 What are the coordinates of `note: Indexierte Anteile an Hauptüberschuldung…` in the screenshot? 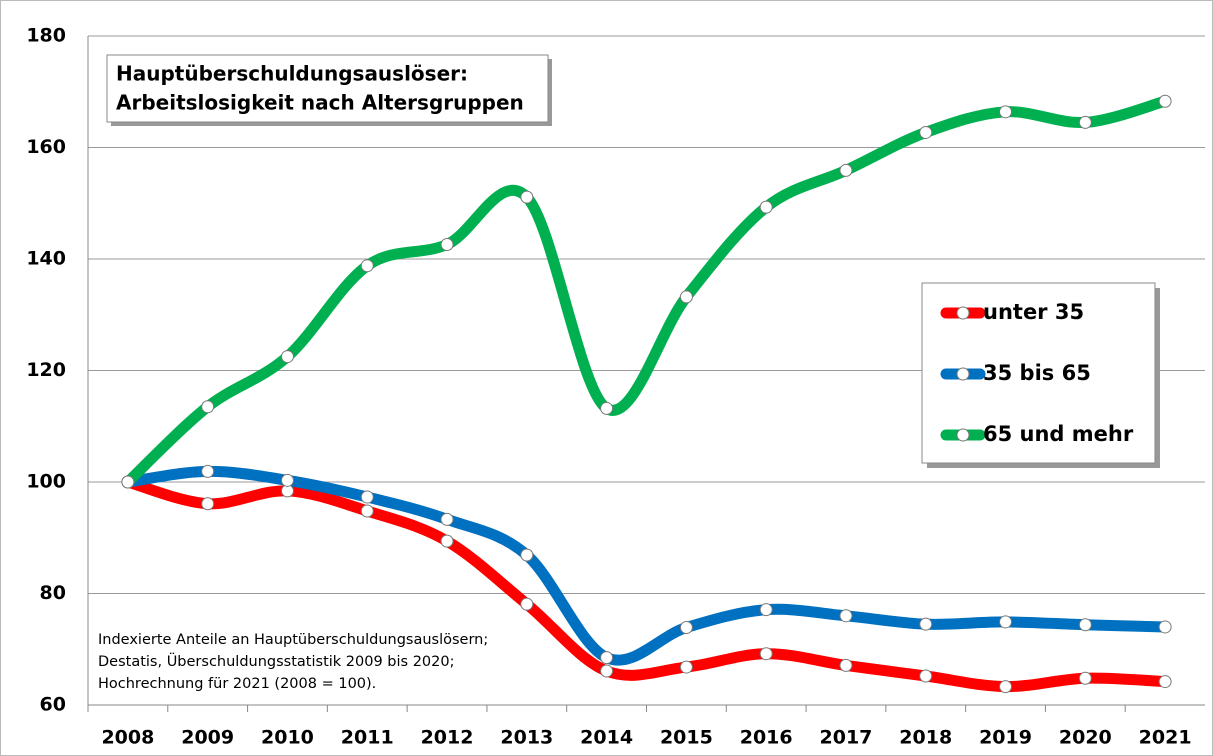 It's located at (293, 640).